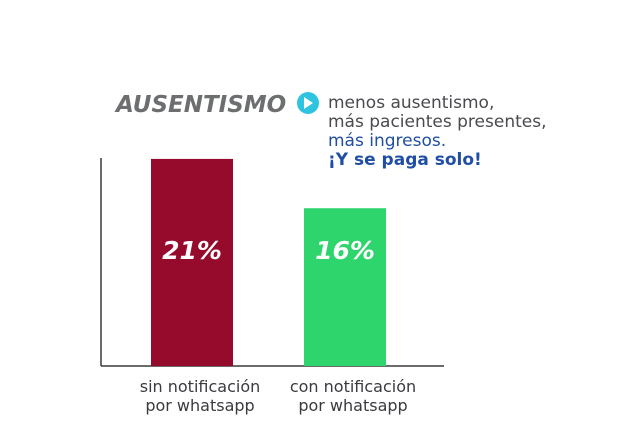 This screenshot has width=640, height=445. Describe the element at coordinates (437, 122) in the screenshot. I see `description-line-2: más pacientes presentes,` at that location.